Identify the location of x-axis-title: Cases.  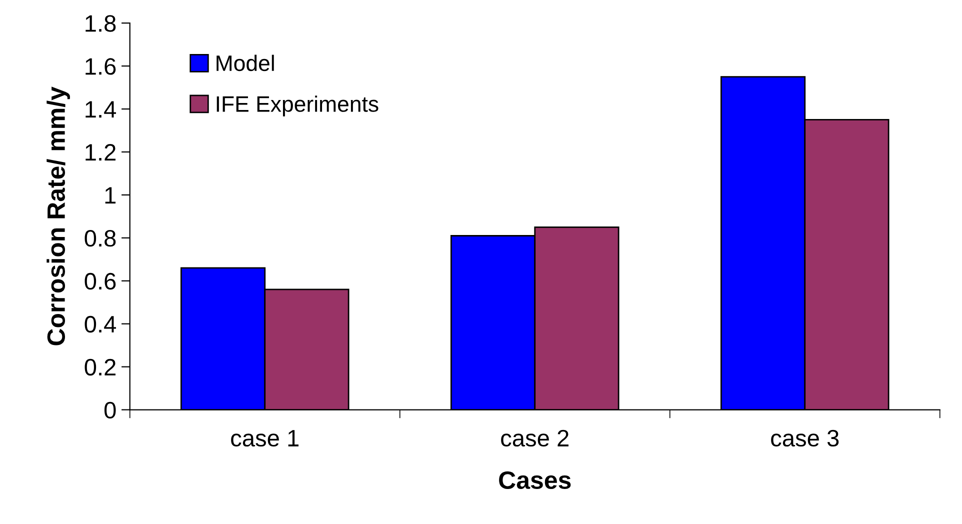
(535, 480).